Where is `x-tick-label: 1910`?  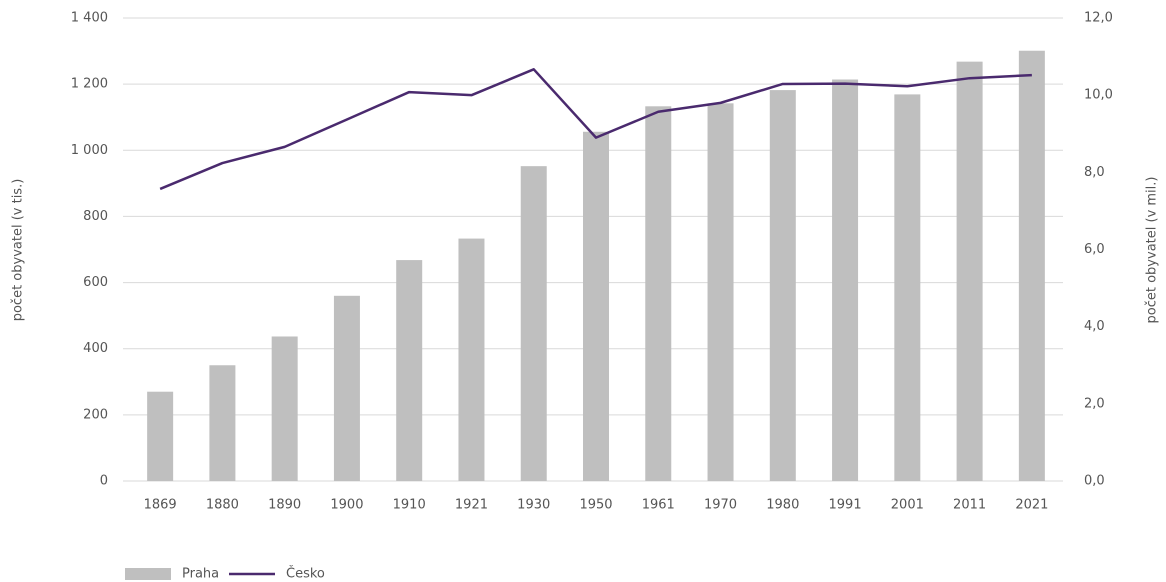 x-tick-label: 1910 is located at coordinates (409, 505).